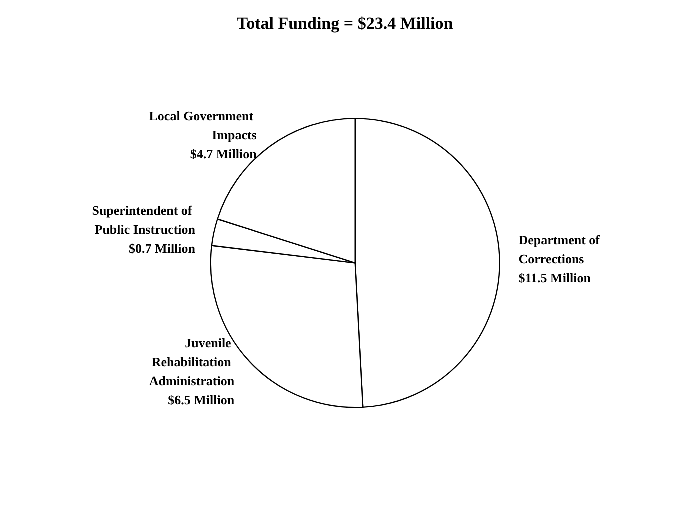 This screenshot has width=690, height=516. I want to click on data-label: $0.7 Million, so click(162, 248).